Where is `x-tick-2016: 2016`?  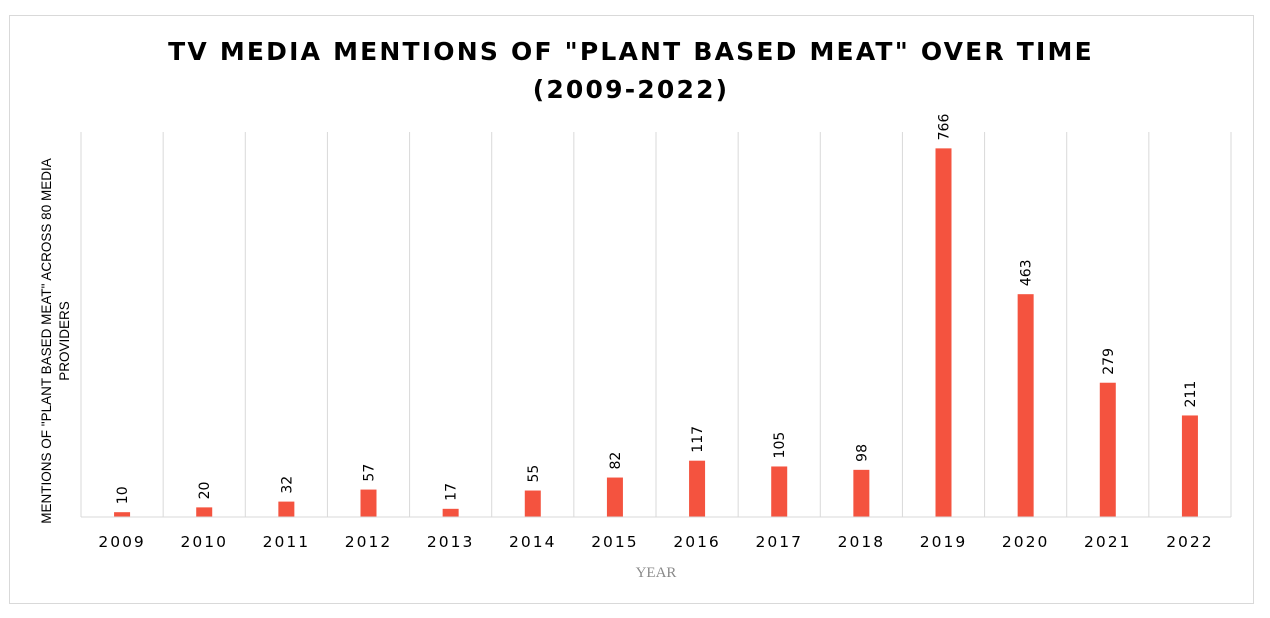
x-tick-2016: 2016 is located at coordinates (696, 542).